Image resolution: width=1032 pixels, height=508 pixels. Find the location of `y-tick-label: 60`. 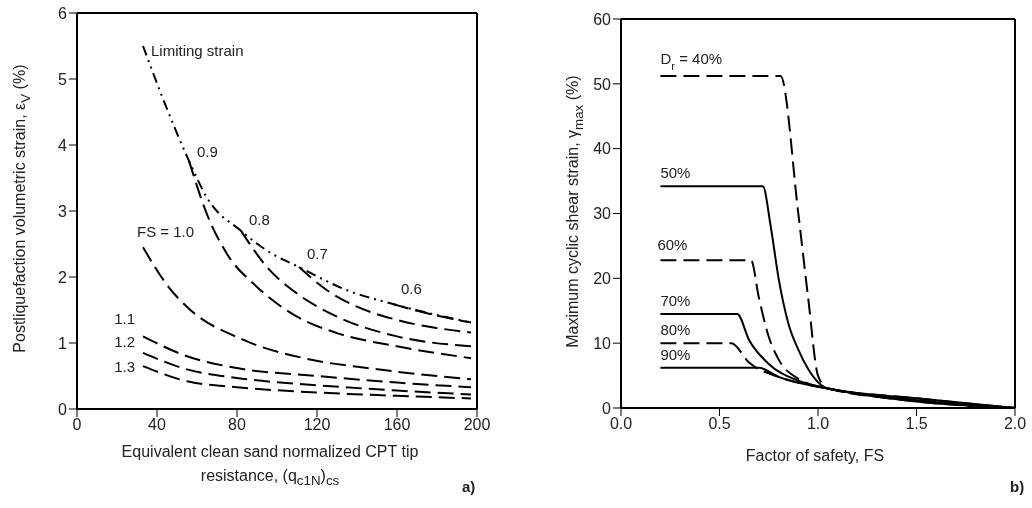

y-tick-label: 60 is located at coordinates (602, 19).